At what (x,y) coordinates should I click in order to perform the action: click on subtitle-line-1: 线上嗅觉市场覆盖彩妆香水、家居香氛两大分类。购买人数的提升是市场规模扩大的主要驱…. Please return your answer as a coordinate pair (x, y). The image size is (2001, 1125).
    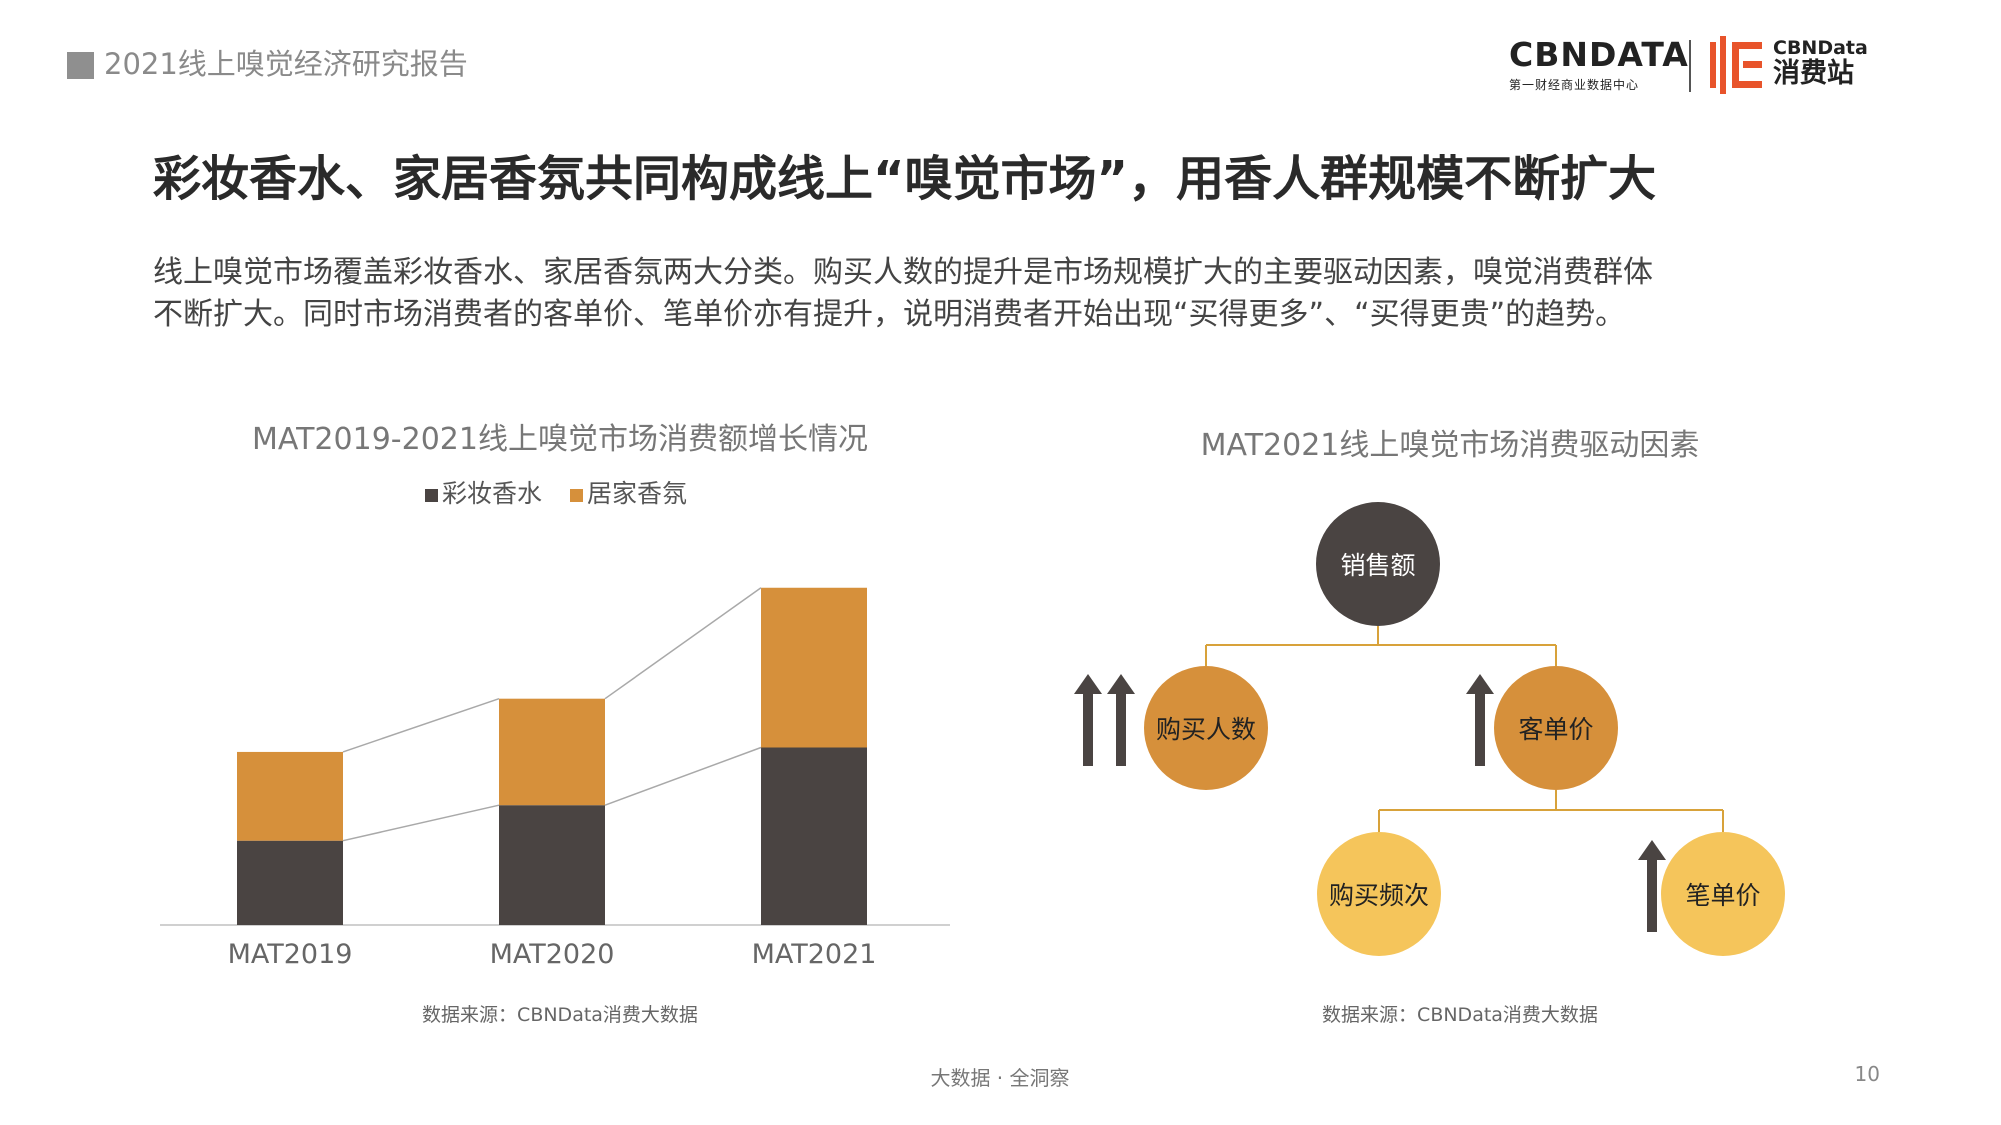
    Looking at the image, I should click on (903, 272).